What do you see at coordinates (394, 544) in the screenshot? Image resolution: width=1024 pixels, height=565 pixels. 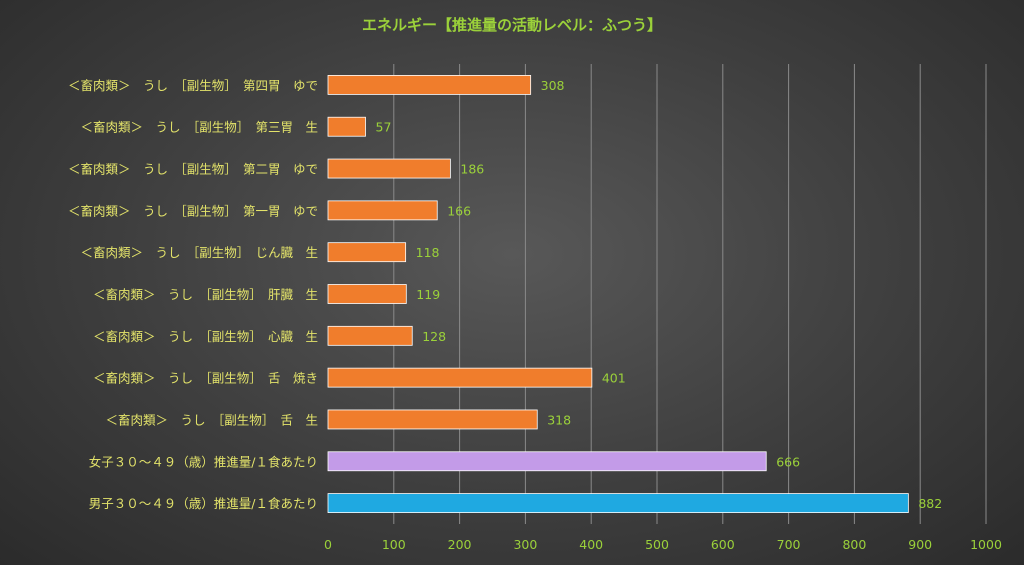 I see `x-tick-label: 100` at bounding box center [394, 544].